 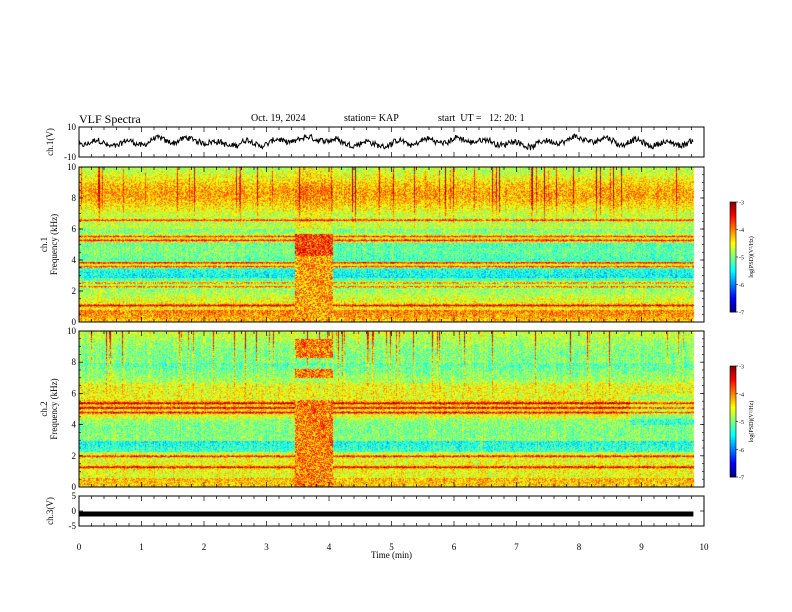 What do you see at coordinates (50, 511) in the screenshot?
I see `ch3-waveform-ylabel-text: ch.3(V)` at bounding box center [50, 511].